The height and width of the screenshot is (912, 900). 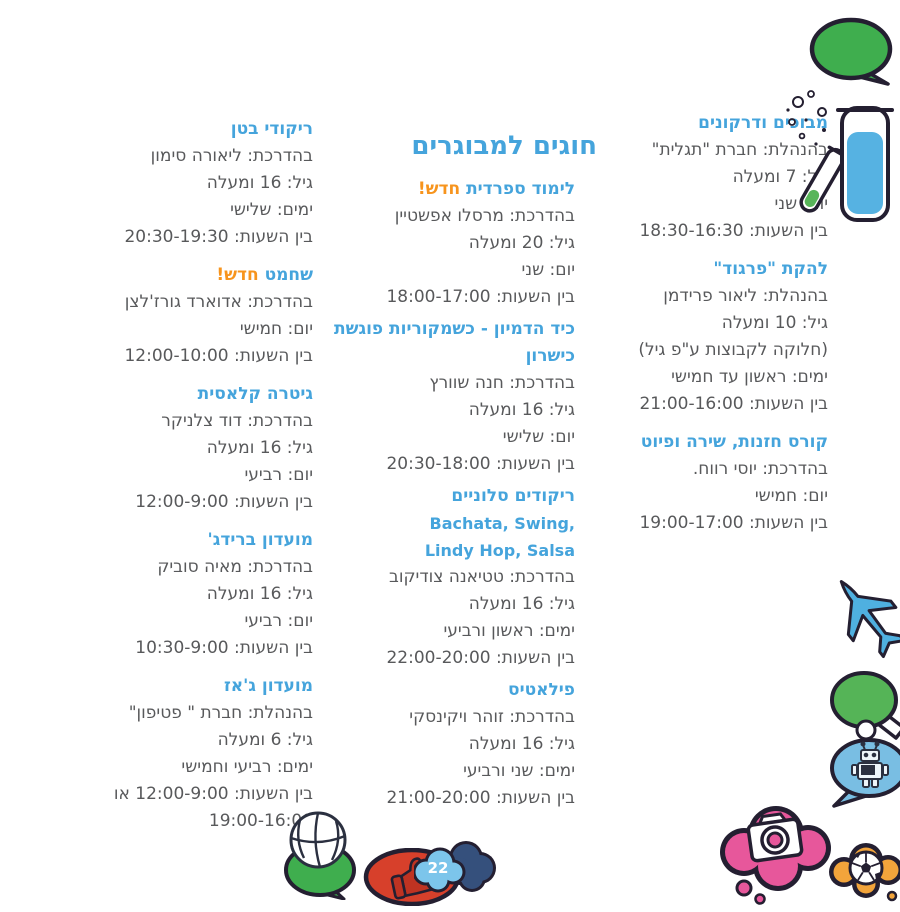 What do you see at coordinates (224, 648) in the screenshot?
I see `class-detail: בין השעות: 10:30-9:00` at bounding box center [224, 648].